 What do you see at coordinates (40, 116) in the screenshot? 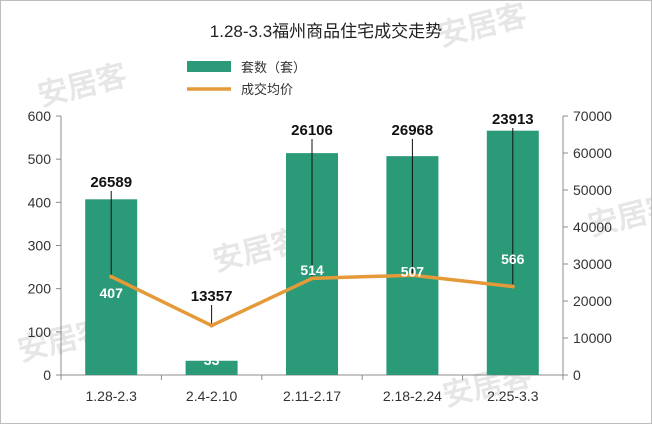
I see `left-tick-label: 600` at bounding box center [40, 116].